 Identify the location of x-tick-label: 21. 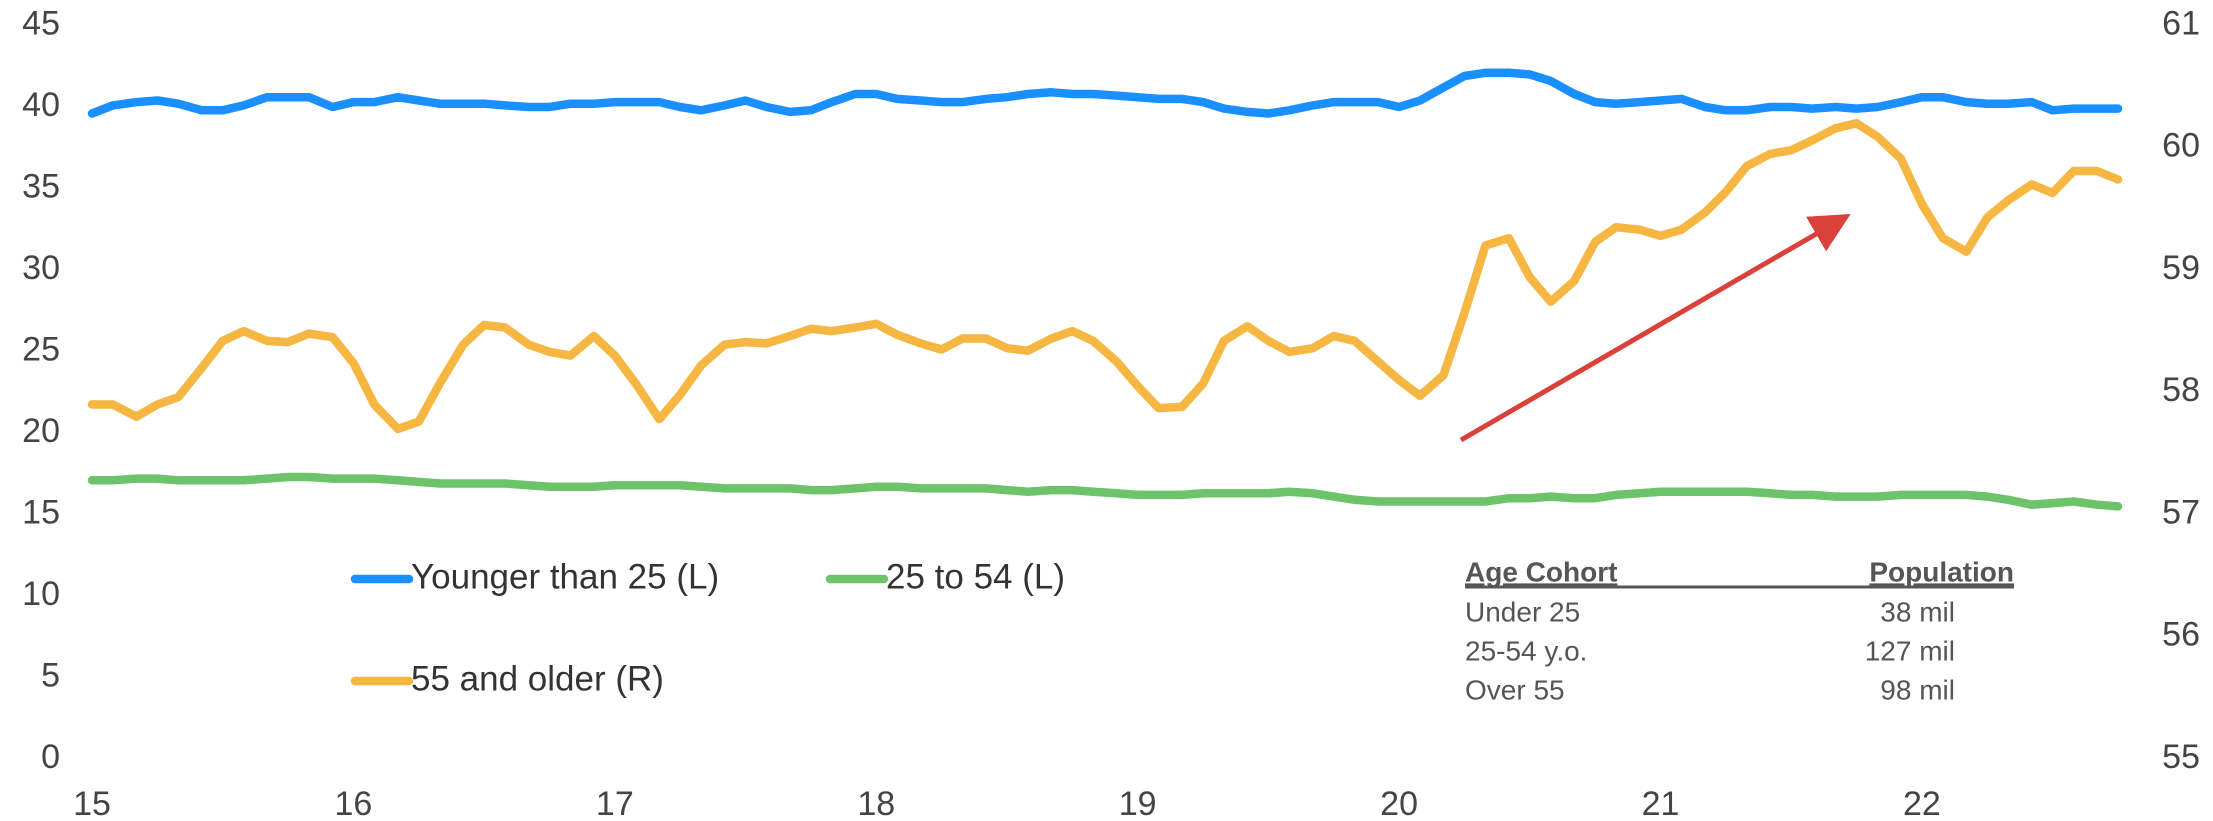
(1661, 803).